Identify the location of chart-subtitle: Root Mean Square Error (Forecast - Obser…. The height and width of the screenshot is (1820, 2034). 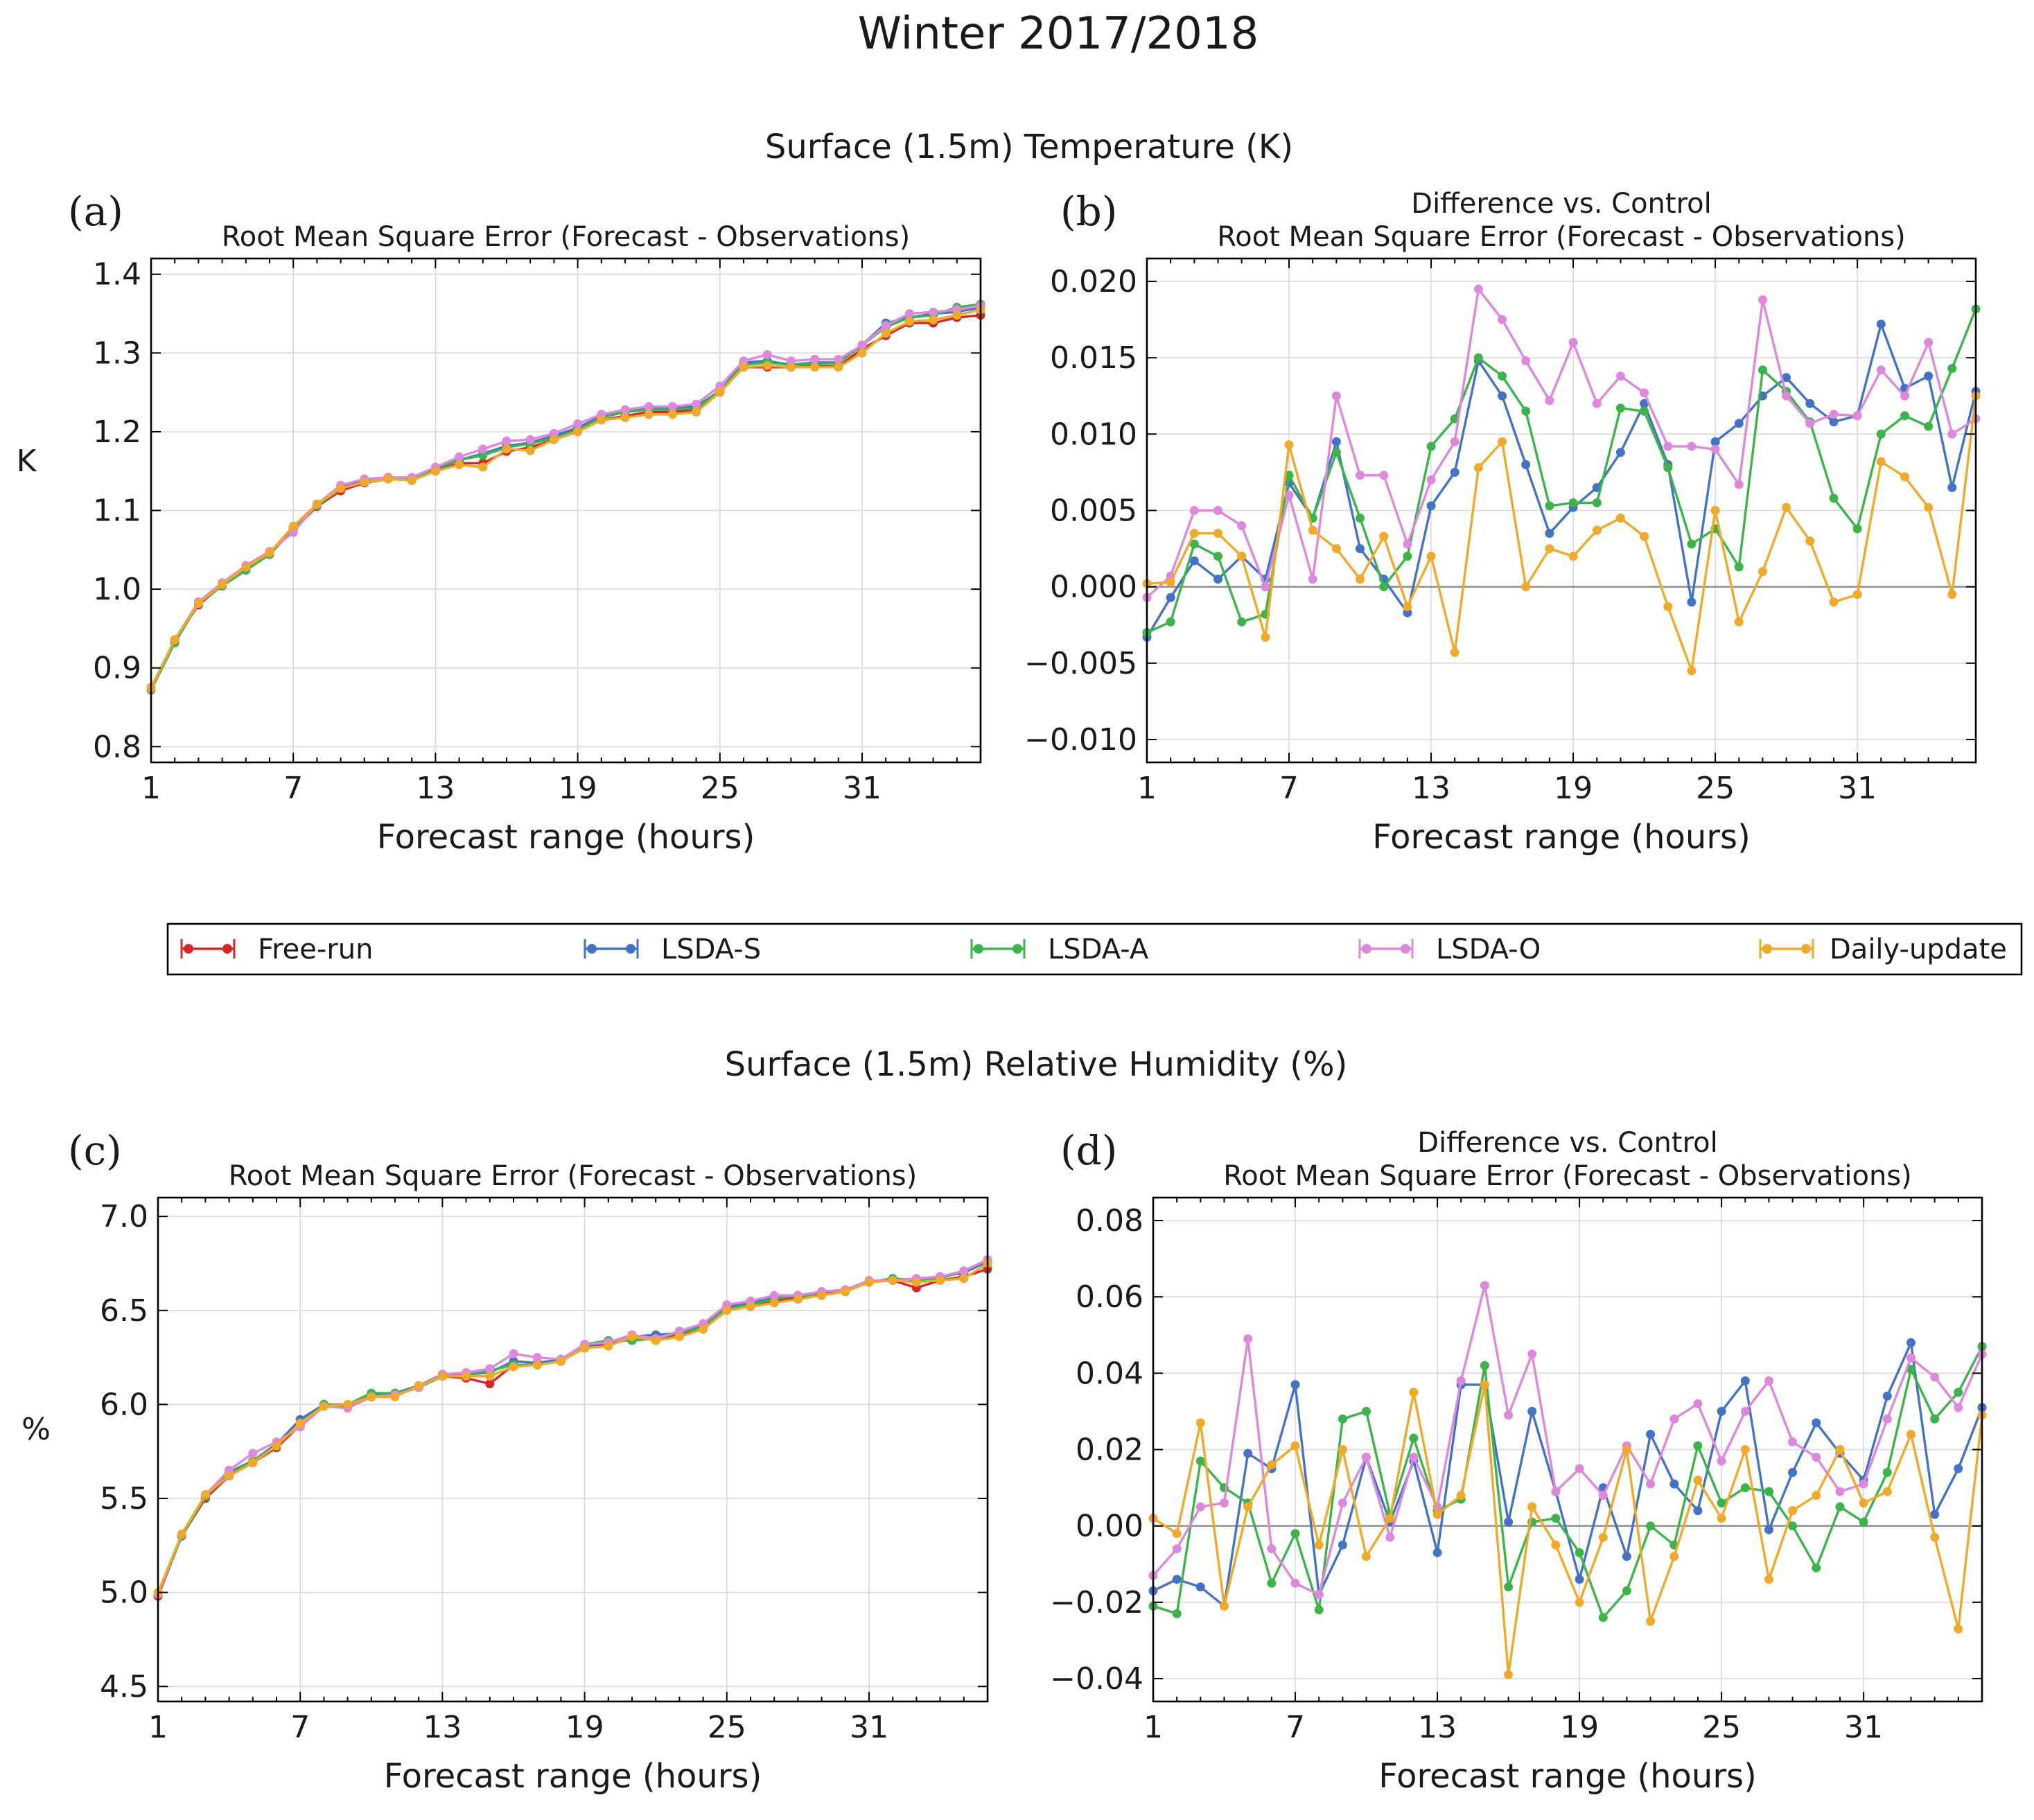
(1561, 237).